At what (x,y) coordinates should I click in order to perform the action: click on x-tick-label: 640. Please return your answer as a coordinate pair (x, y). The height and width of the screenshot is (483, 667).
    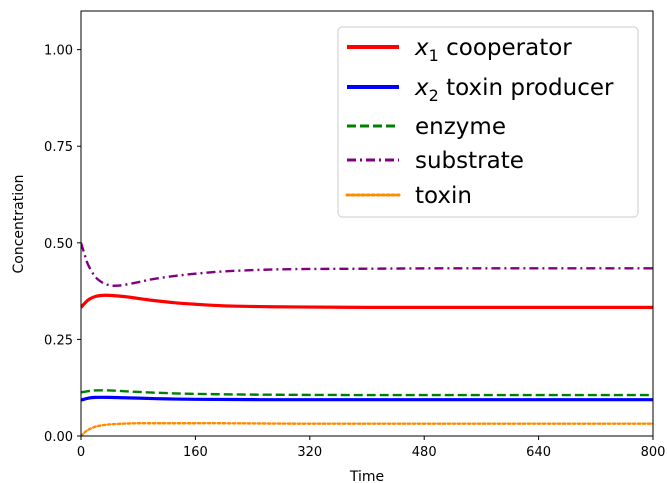
    Looking at the image, I should click on (538, 452).